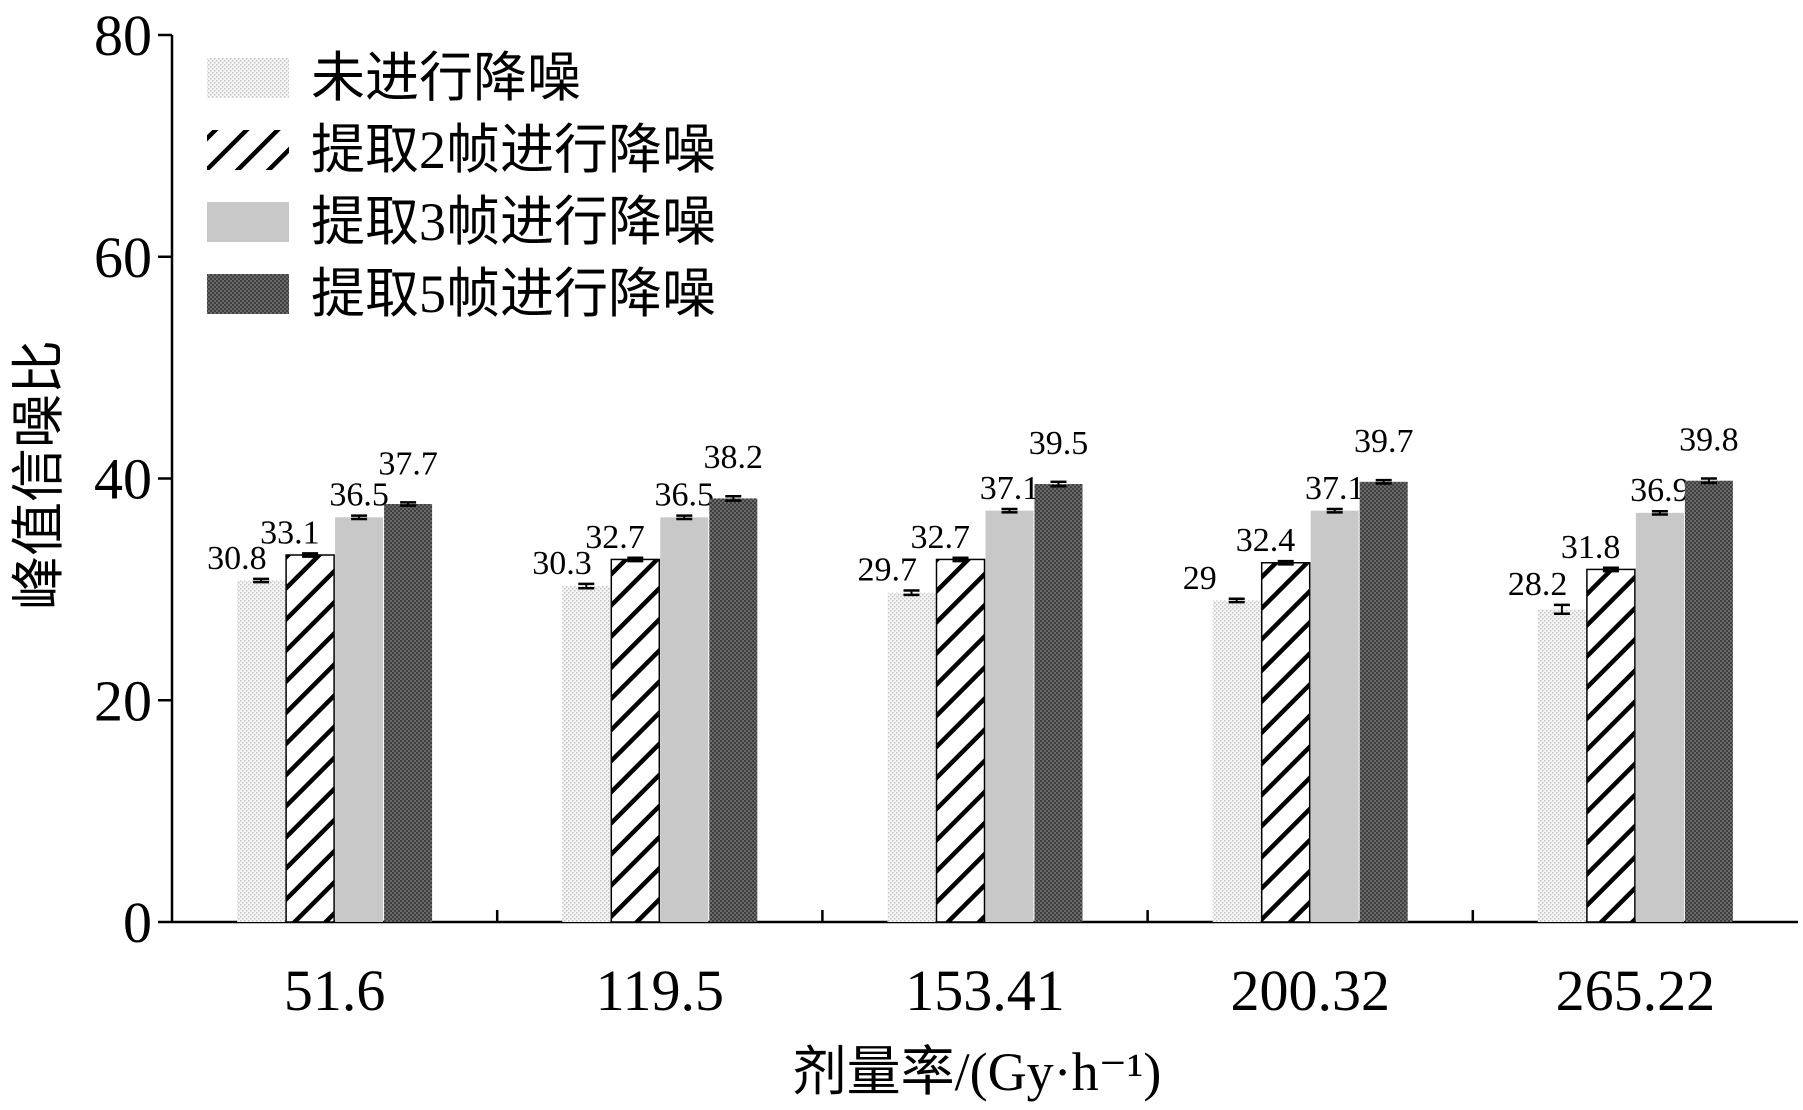  I want to click on y-tick-label: 40, so click(123, 479).